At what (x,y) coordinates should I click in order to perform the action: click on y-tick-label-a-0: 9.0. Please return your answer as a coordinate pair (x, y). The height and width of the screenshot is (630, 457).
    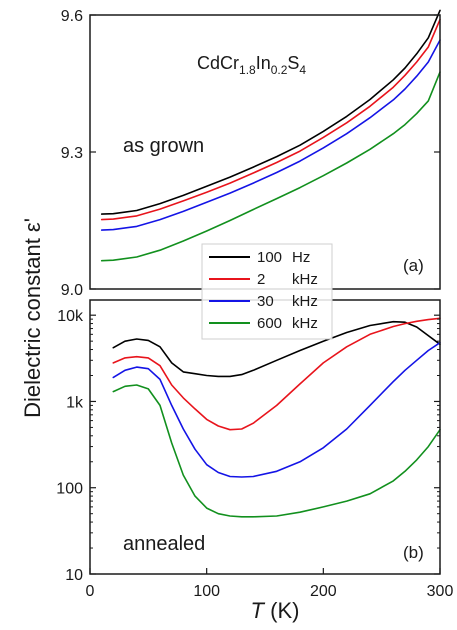
    Looking at the image, I should click on (72, 290).